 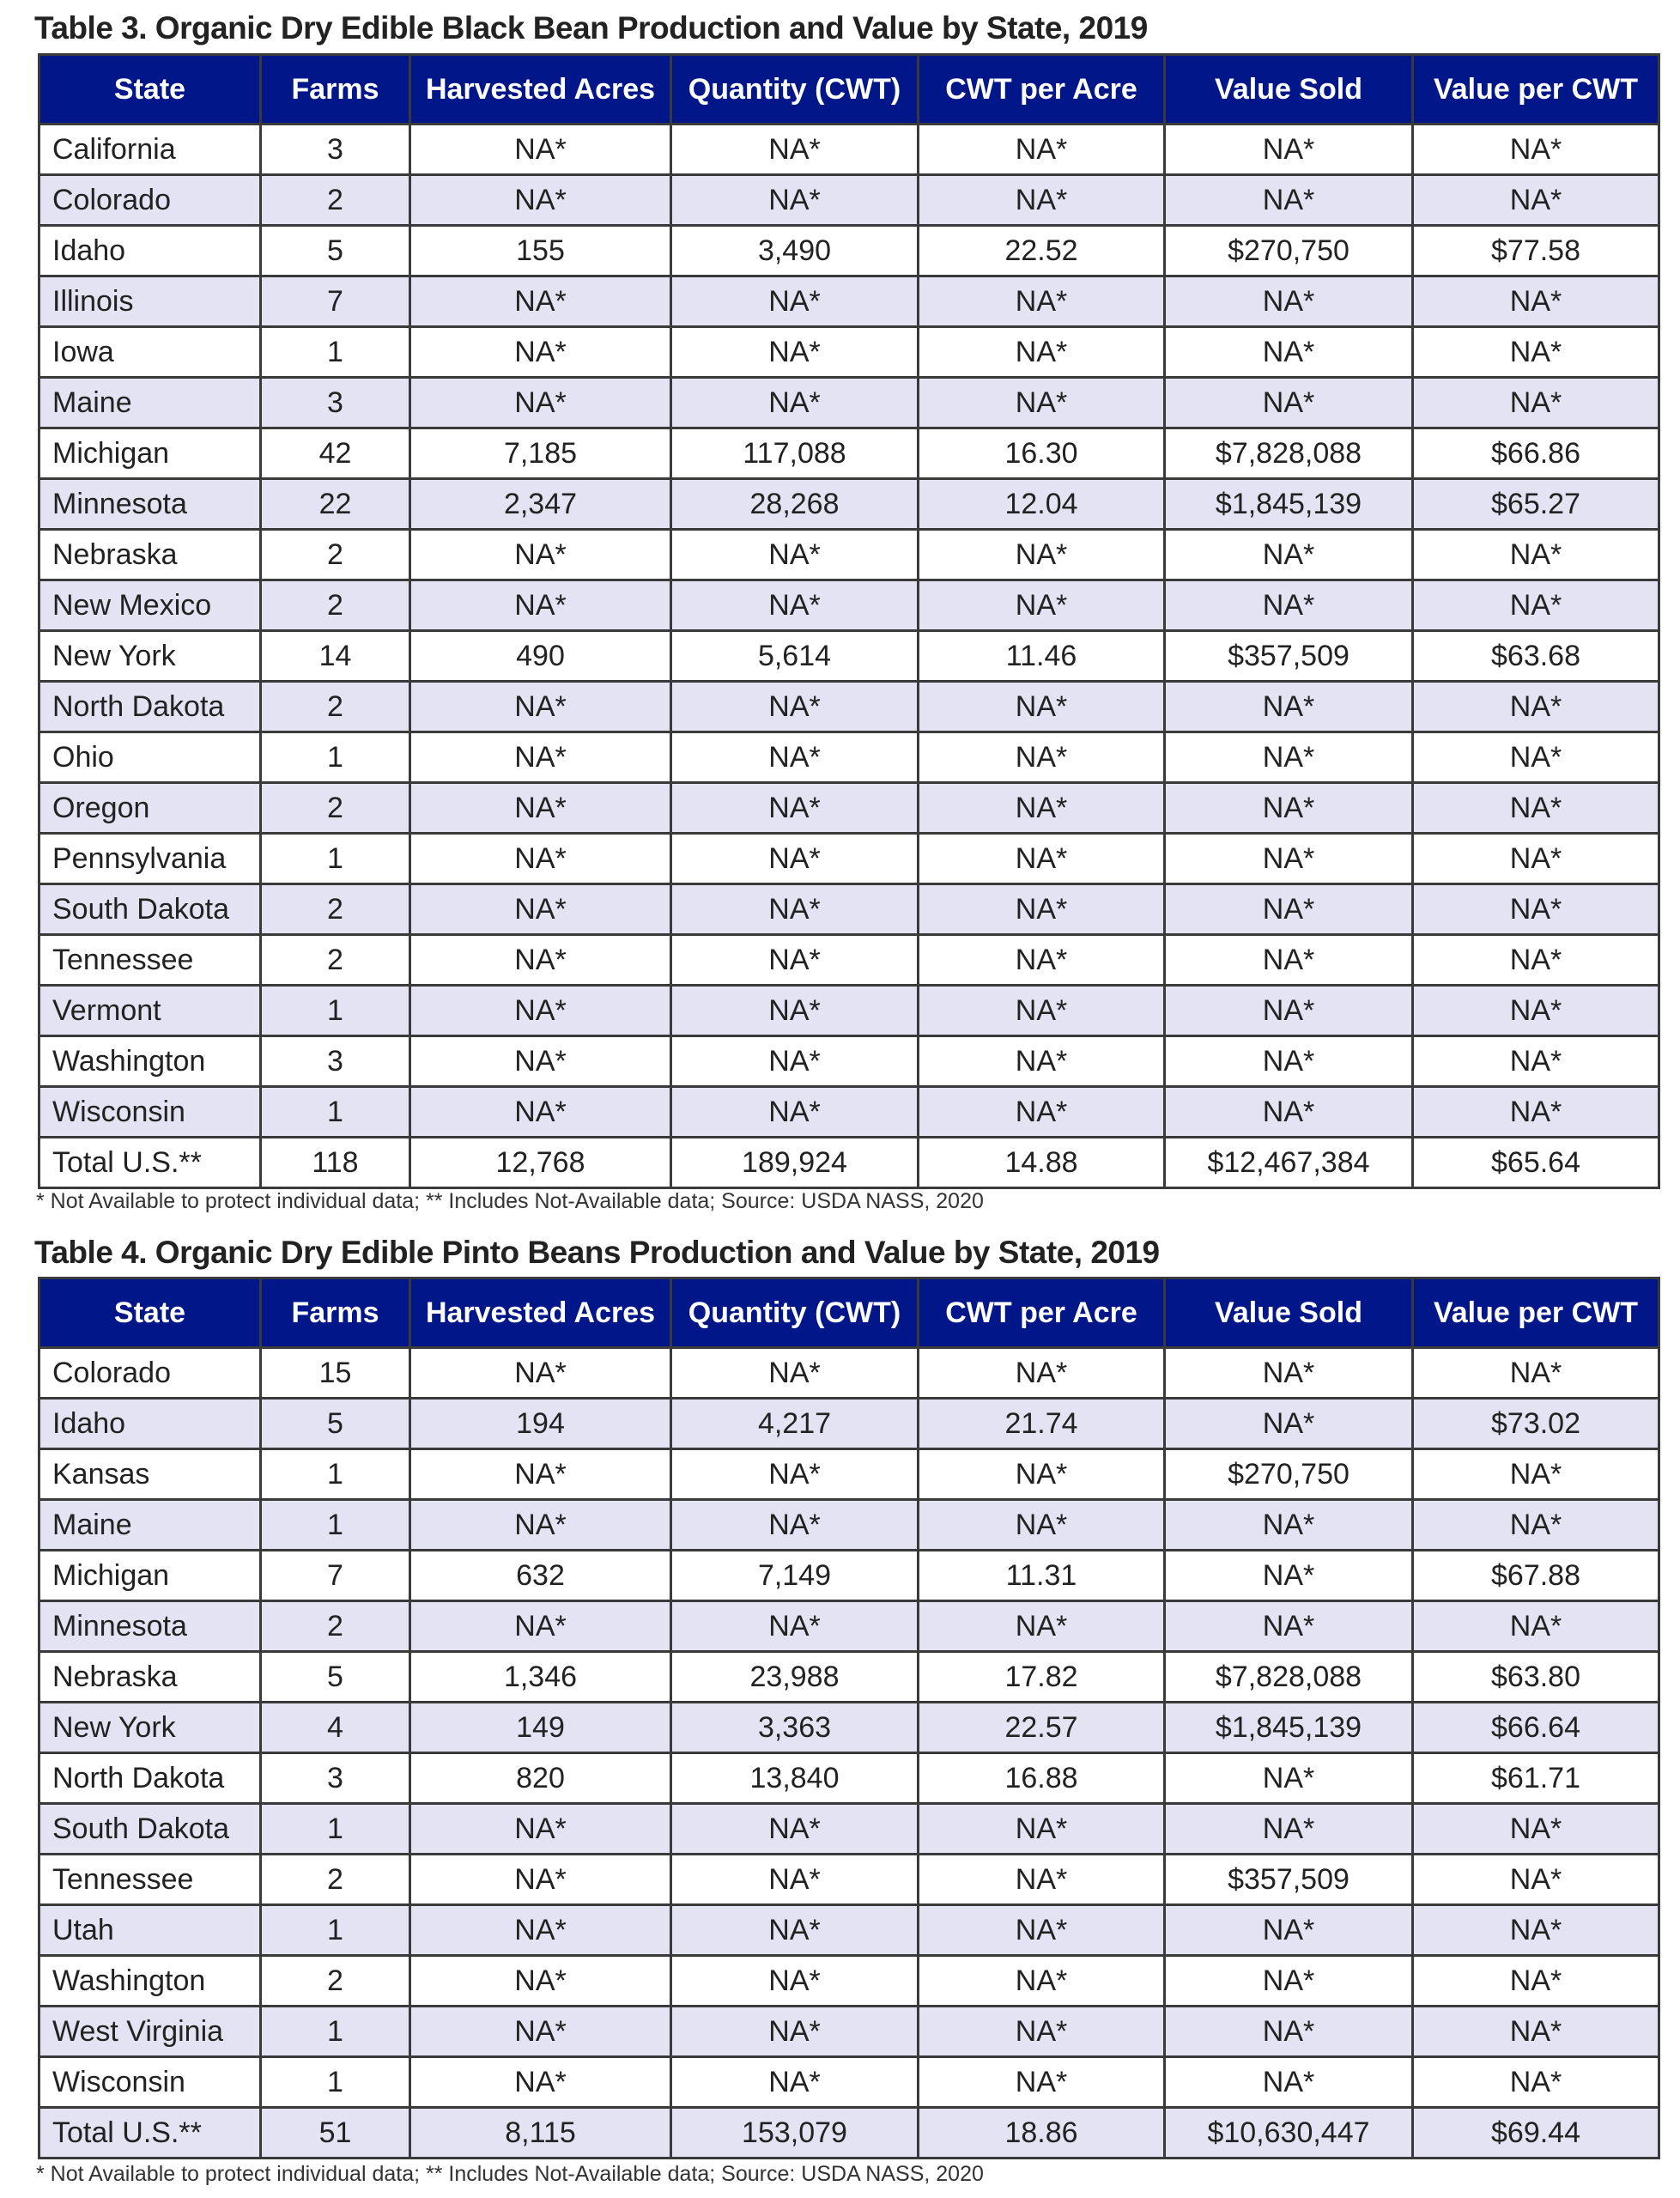 What do you see at coordinates (150, 2032) in the screenshot?
I see `state-cell: West Virginia` at bounding box center [150, 2032].